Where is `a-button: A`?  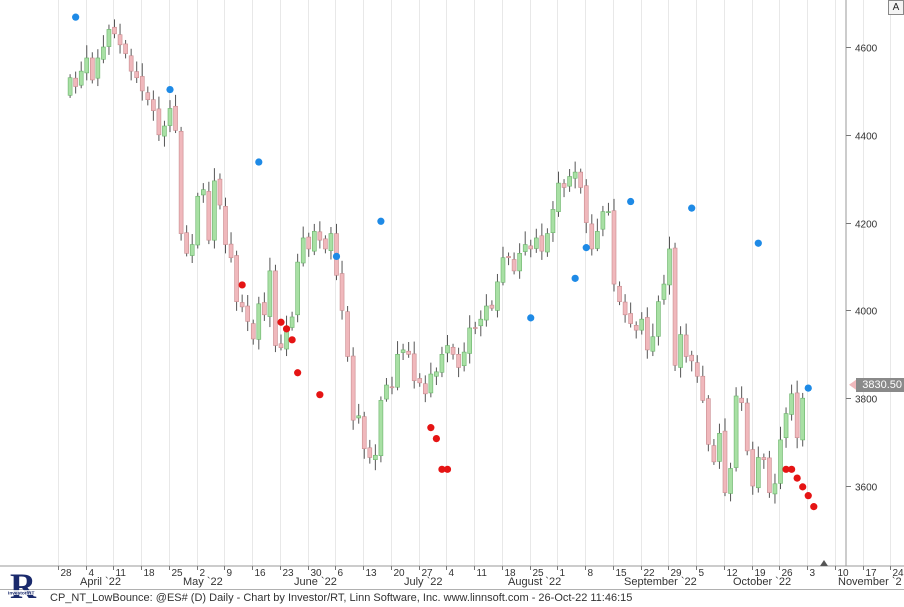 a-button: A is located at coordinates (896, 7).